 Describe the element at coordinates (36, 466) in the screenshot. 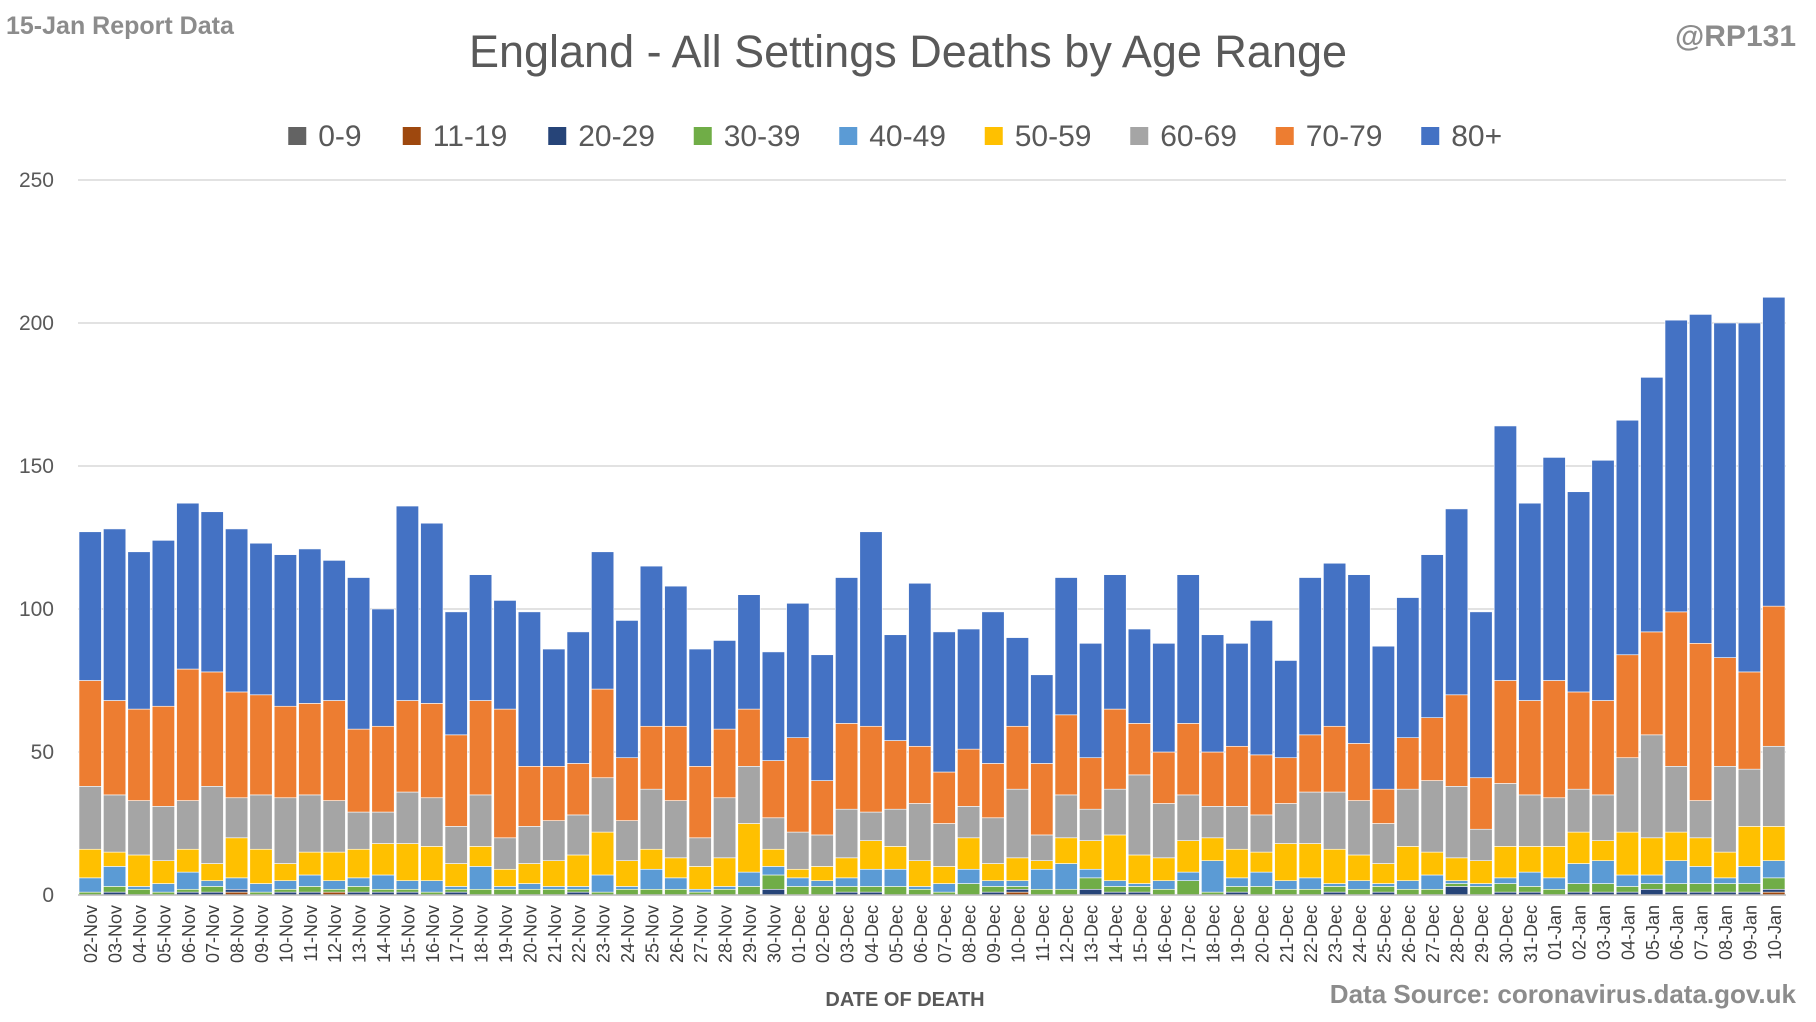

I see `y-tick-label: 150` at that location.